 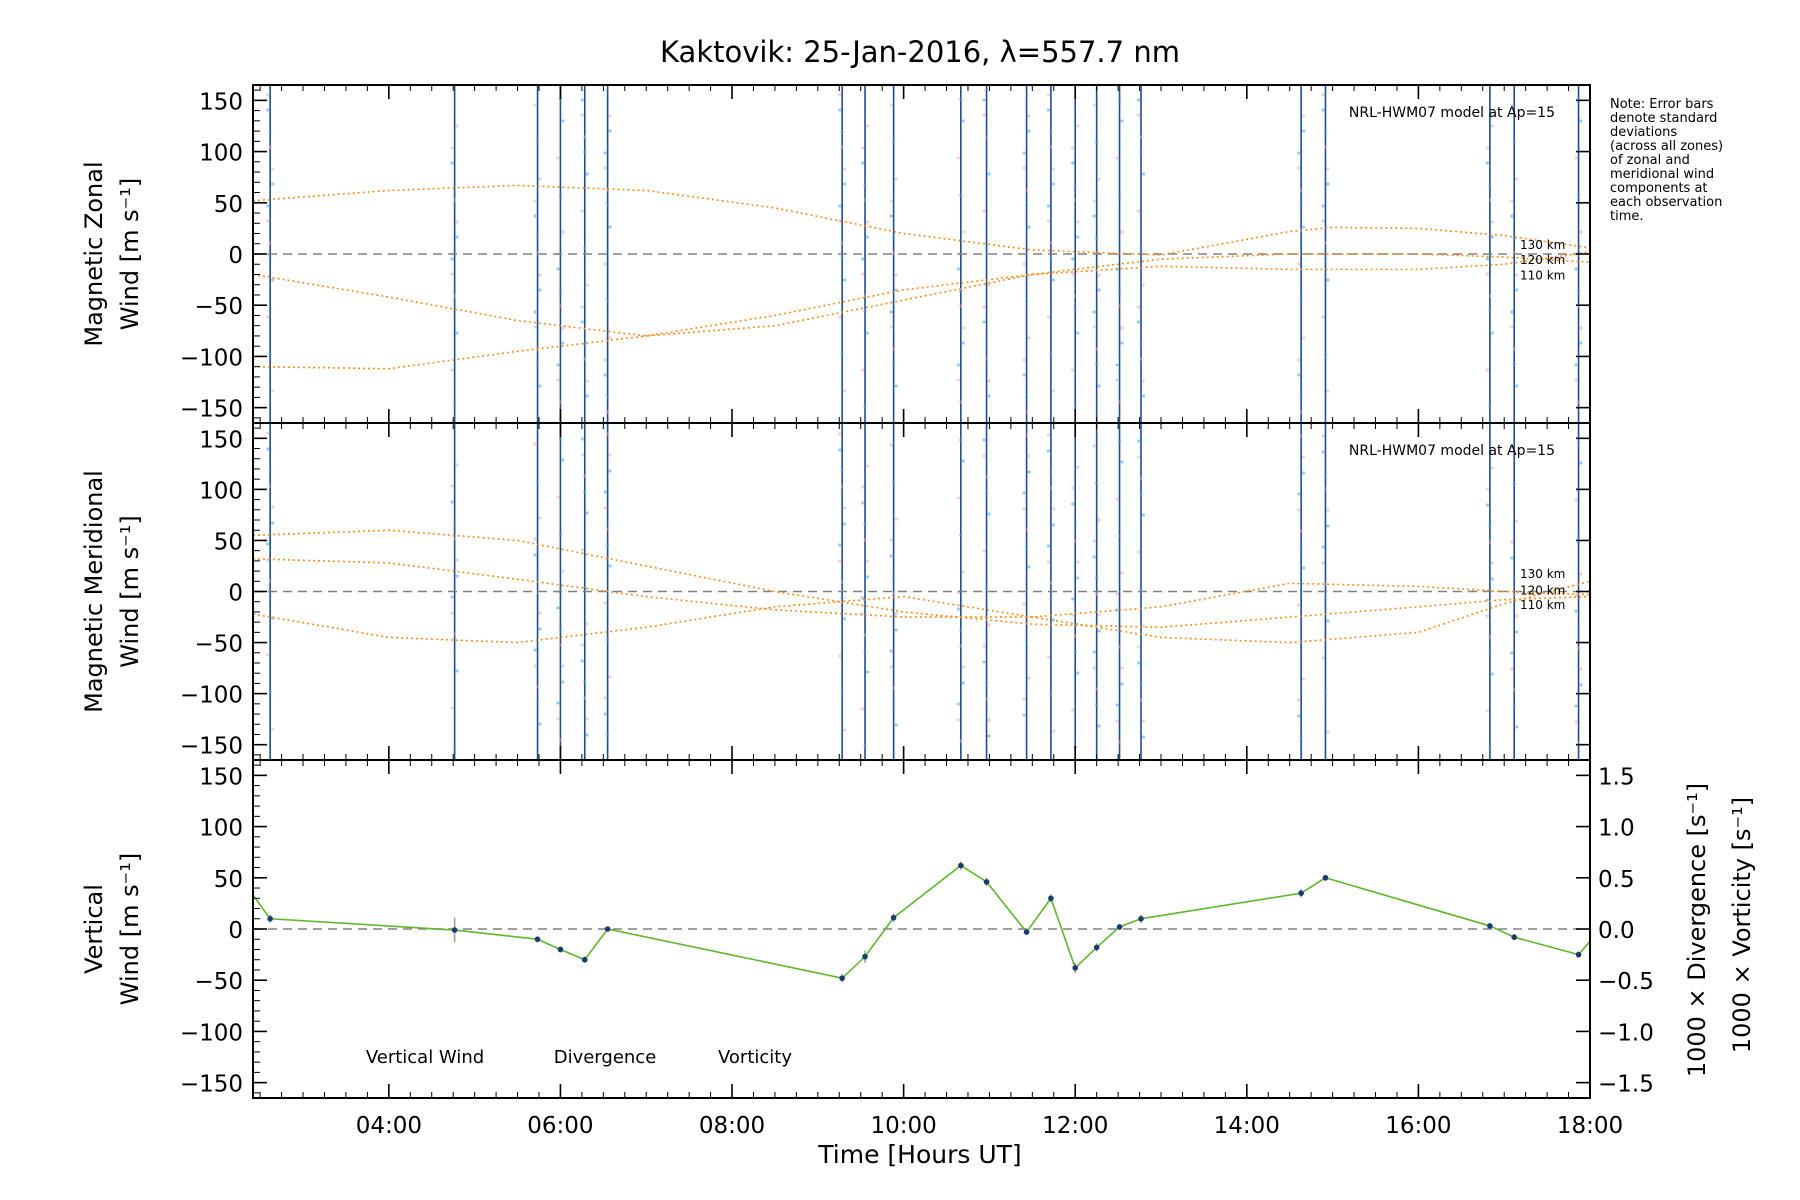 I want to click on x-tick-label: 14:00, so click(x=1247, y=1126).